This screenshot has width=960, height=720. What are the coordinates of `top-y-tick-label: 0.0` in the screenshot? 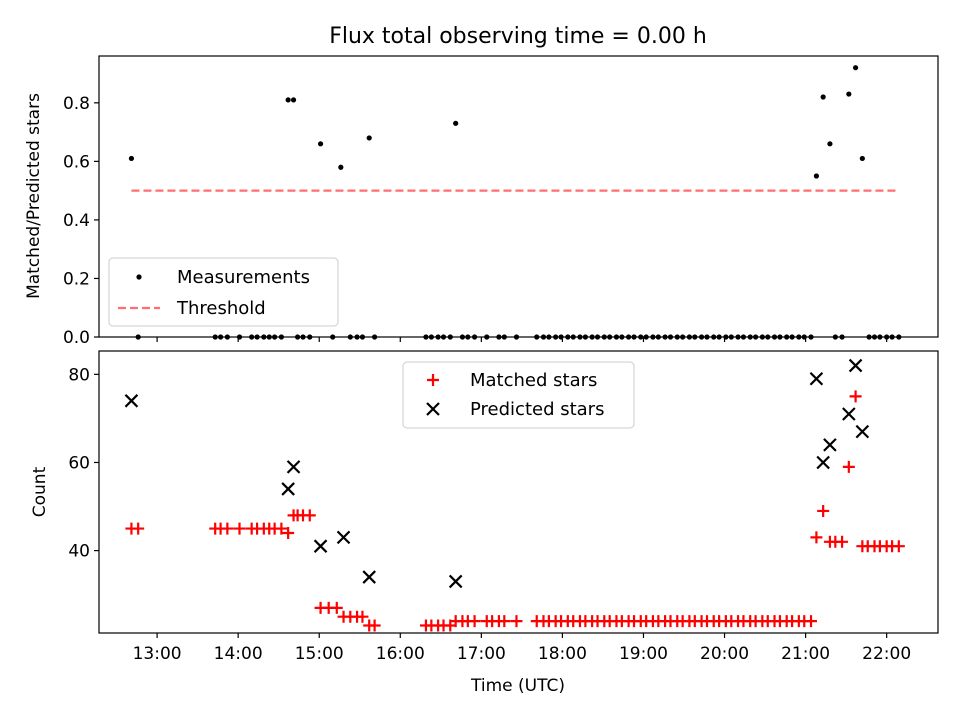 It's located at (76, 338).